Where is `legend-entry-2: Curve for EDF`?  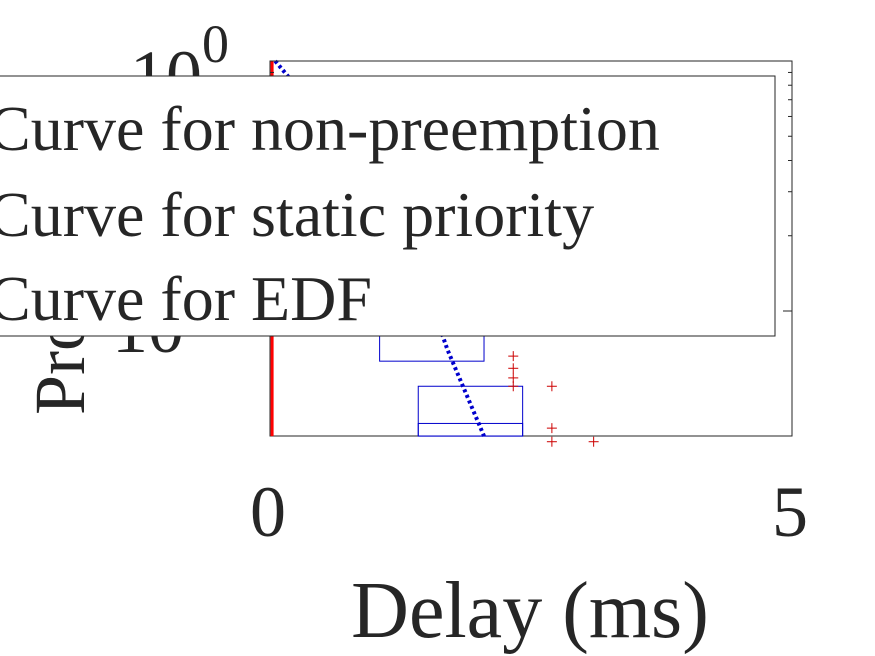 legend-entry-2: Curve for EDF is located at coordinates (186, 298).